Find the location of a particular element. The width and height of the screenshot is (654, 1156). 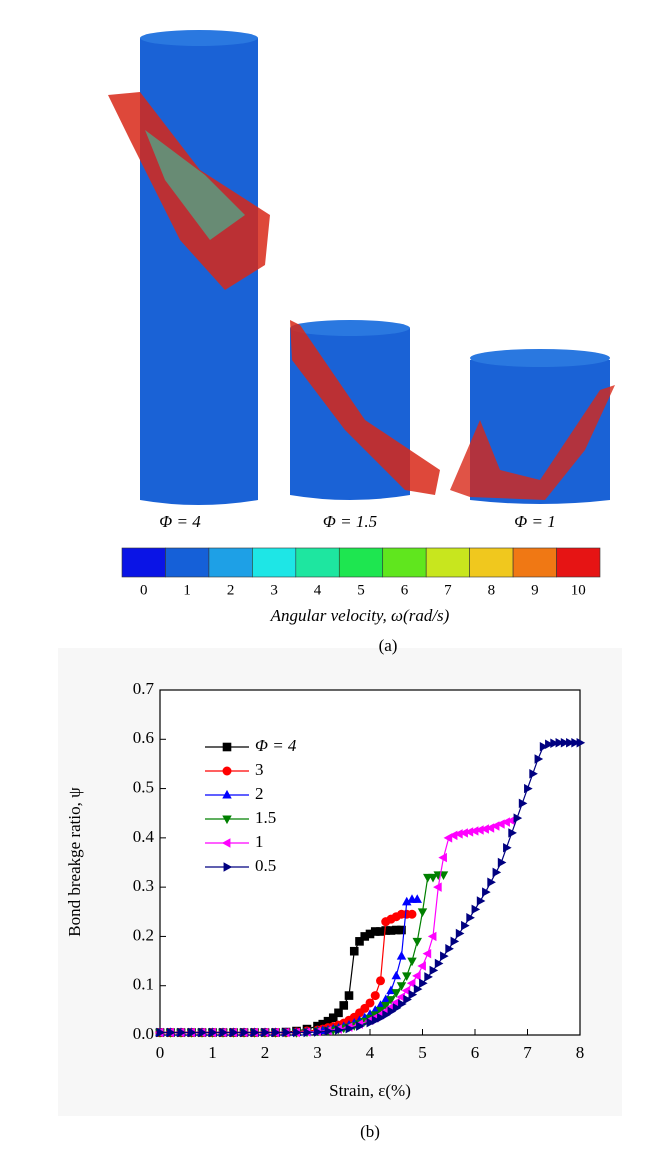

y-tick-label: 0.0 is located at coordinates (143, 1033).